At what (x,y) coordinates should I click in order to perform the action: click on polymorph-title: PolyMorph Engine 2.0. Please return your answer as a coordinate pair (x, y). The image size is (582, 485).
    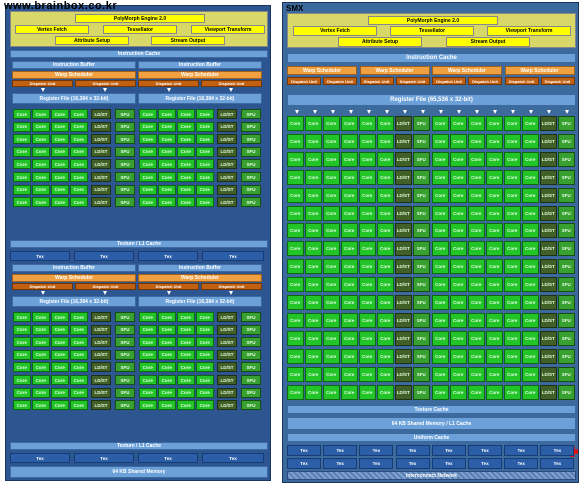
    Looking at the image, I should click on (433, 20).